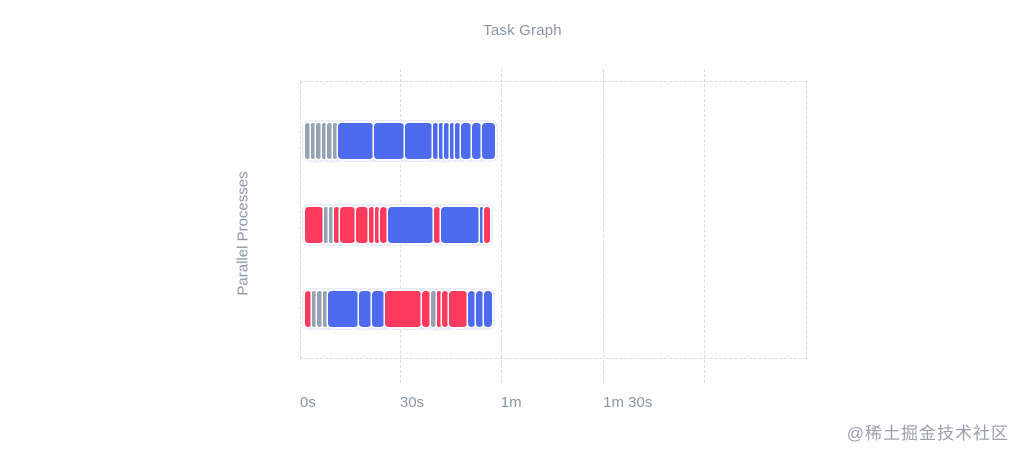 Image resolution: width=1021 pixels, height=455 pixels. What do you see at coordinates (511, 402) in the screenshot?
I see `x-tick-label: 1m` at bounding box center [511, 402].